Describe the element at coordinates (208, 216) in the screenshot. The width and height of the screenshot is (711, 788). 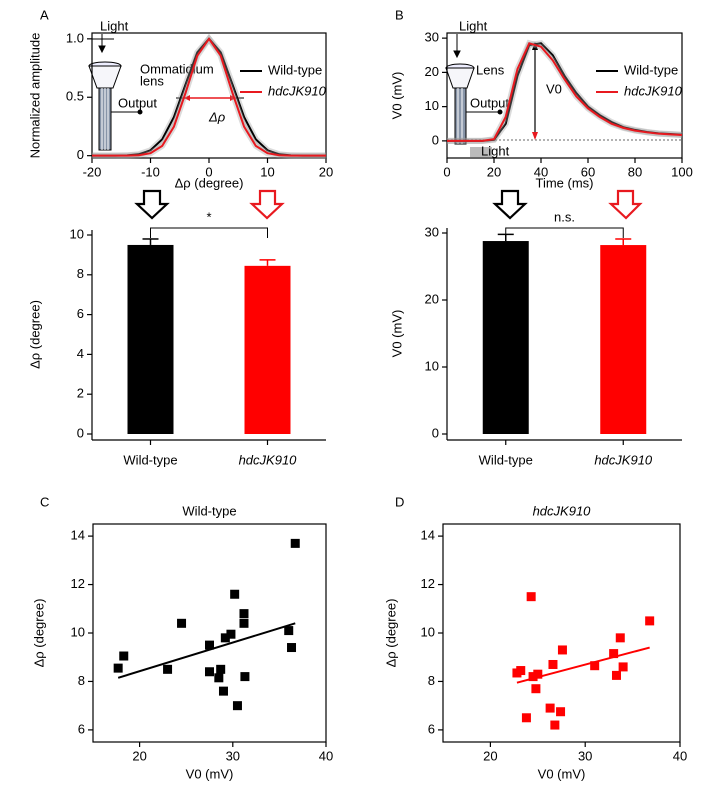
I see `significance-label: *` at that location.